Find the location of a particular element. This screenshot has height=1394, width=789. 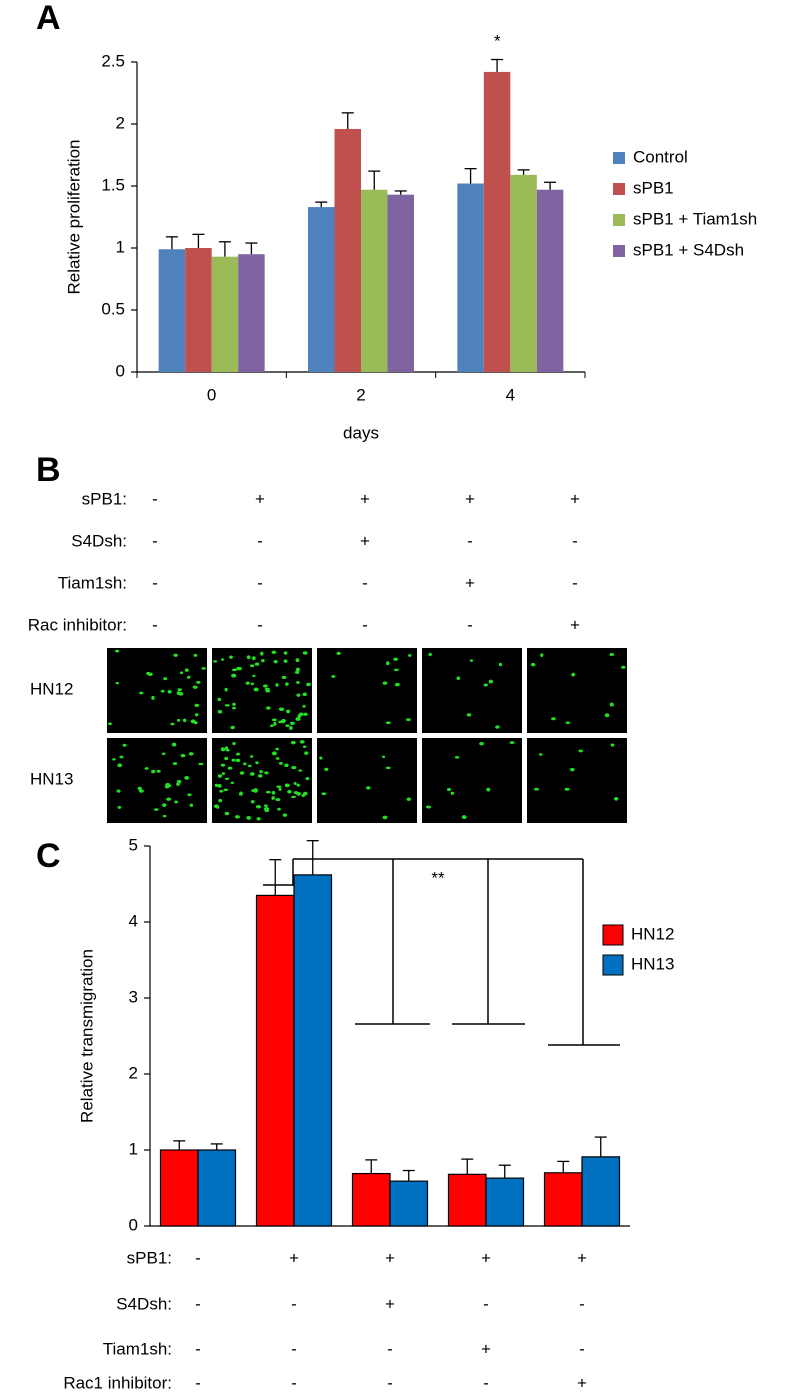

x-axis-label: days is located at coordinates (361, 432).